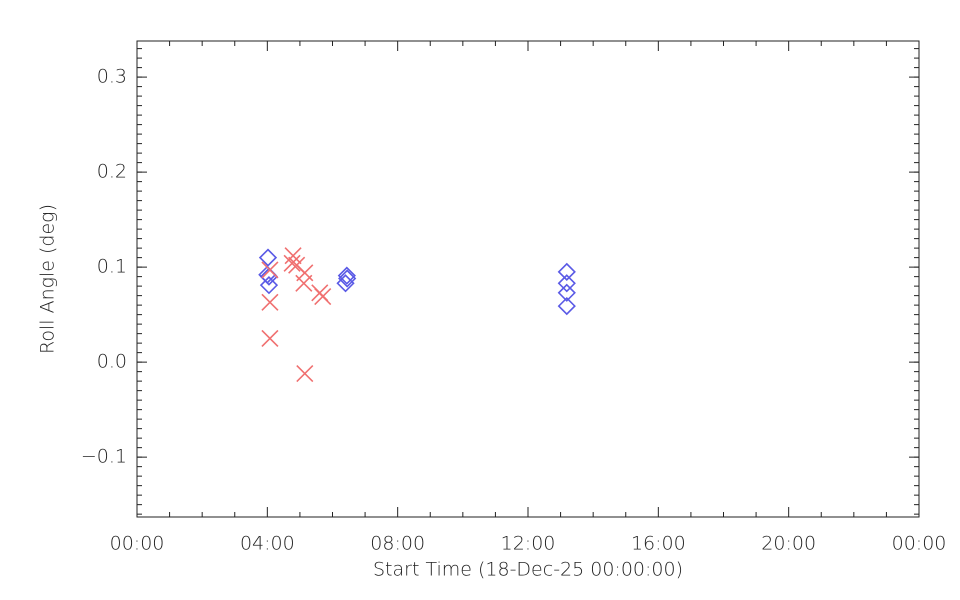 This screenshot has width=960, height=600. What do you see at coordinates (48, 279) in the screenshot?
I see `y-axis-label: Roll Angle (deg)` at bounding box center [48, 279].